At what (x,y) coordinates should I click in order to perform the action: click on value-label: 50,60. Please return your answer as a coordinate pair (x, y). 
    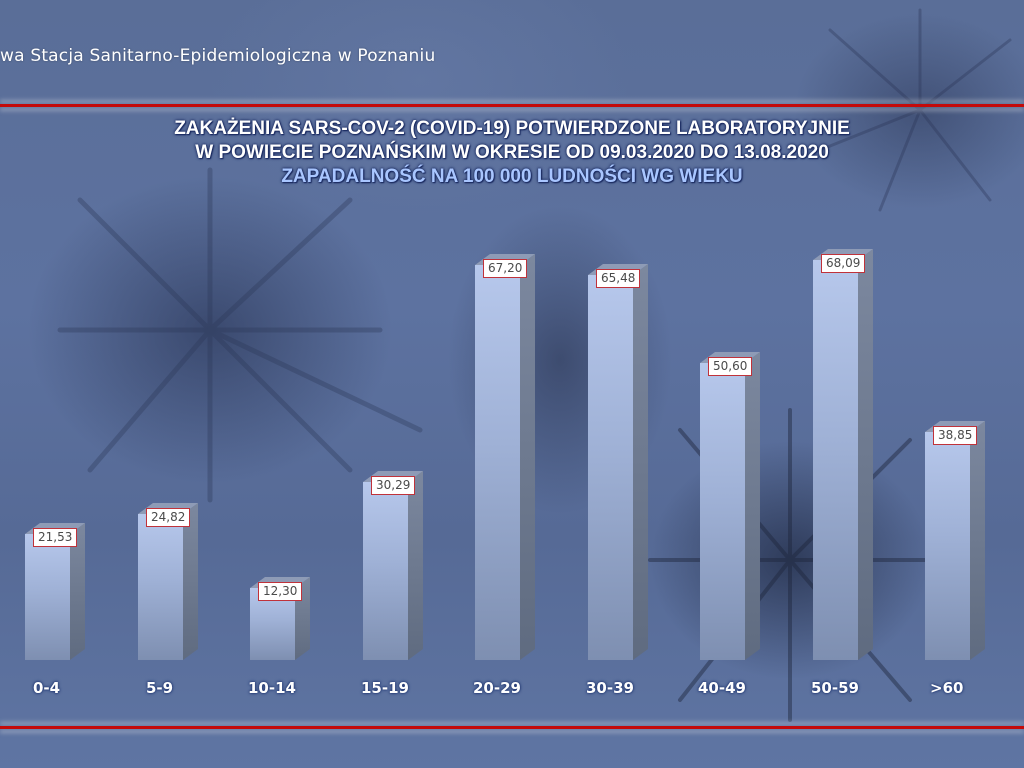
    Looking at the image, I should click on (730, 366).